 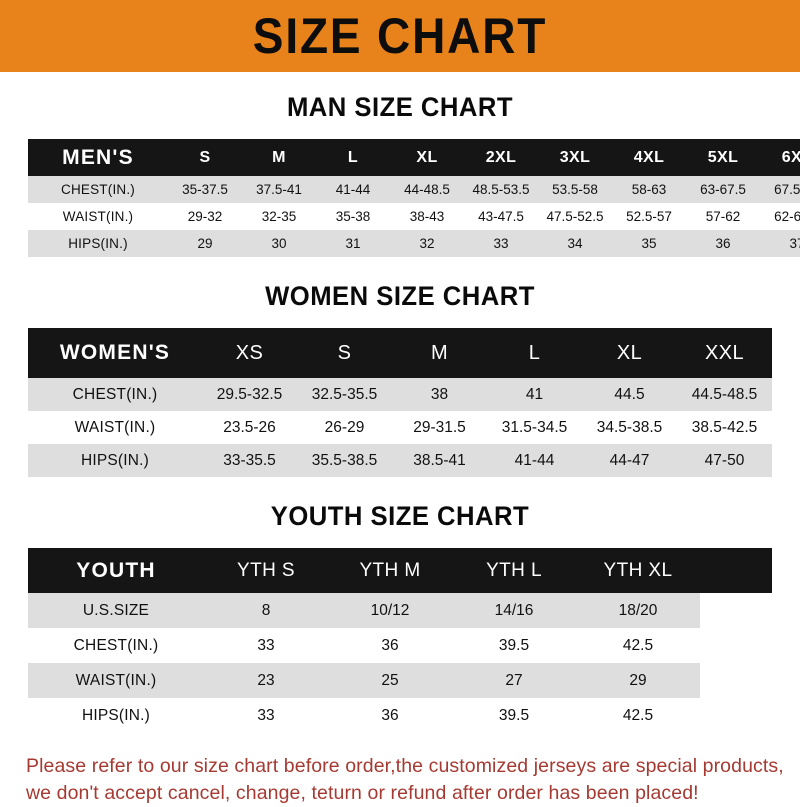 I want to click on men-cell-1-7: 57-62, so click(x=723, y=216).